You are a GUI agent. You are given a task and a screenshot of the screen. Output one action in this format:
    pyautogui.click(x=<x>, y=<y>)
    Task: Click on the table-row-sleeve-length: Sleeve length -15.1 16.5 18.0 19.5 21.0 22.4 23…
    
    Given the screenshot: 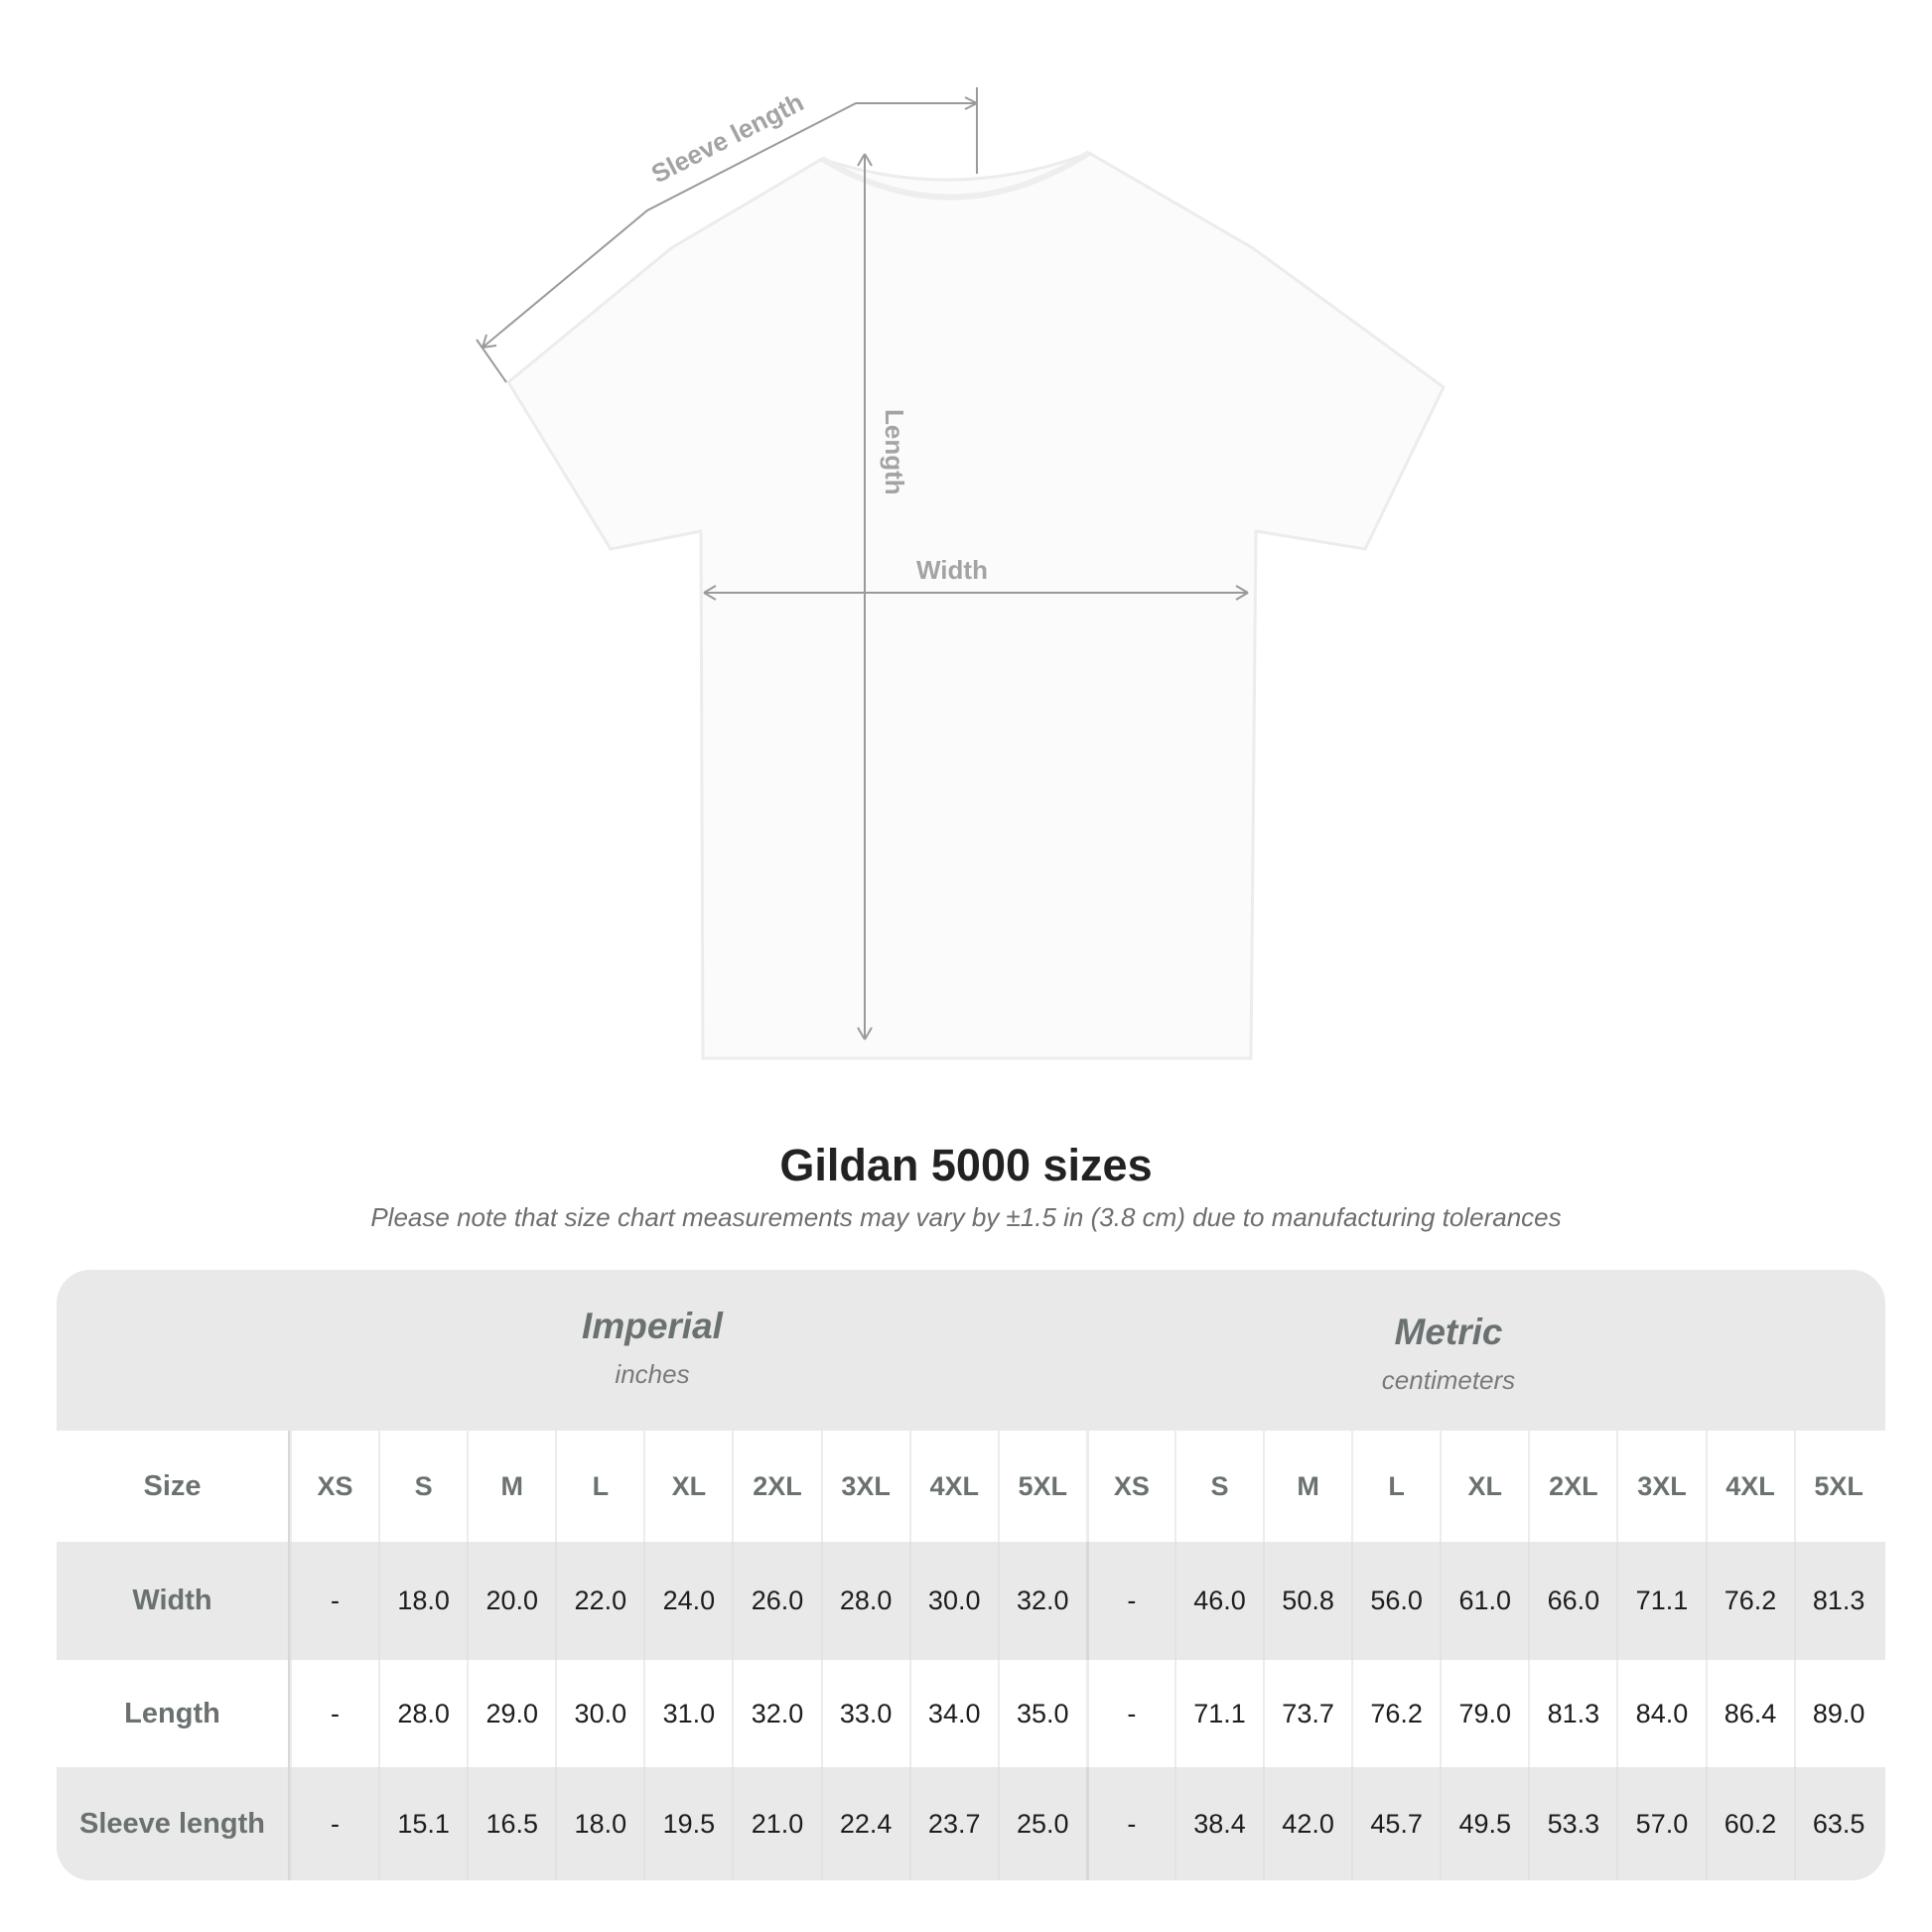 What is the action you would take?
    pyautogui.click(x=971, y=1823)
    